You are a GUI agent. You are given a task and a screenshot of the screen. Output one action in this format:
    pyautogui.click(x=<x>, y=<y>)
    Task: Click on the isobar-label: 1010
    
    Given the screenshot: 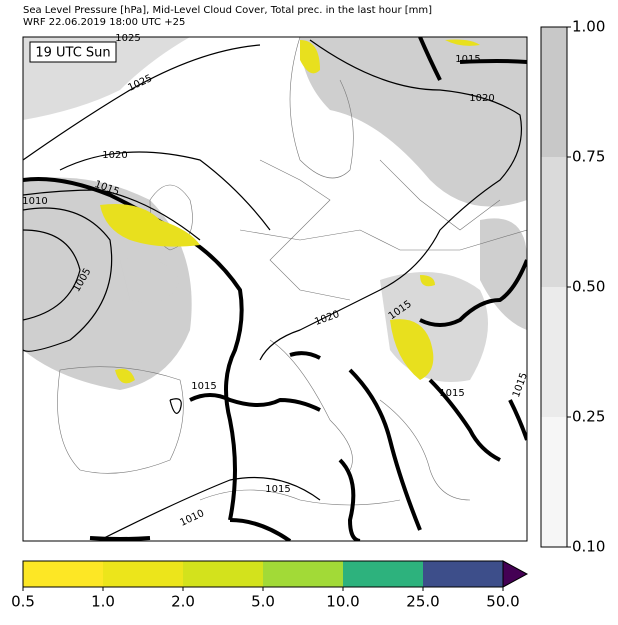 What is the action you would take?
    pyautogui.click(x=34, y=201)
    